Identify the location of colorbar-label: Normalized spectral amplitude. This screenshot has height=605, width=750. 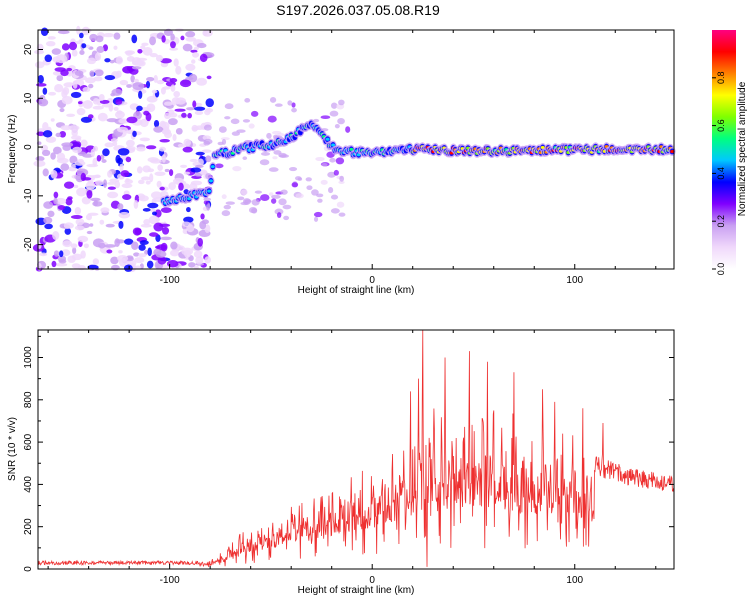
(742, 148).